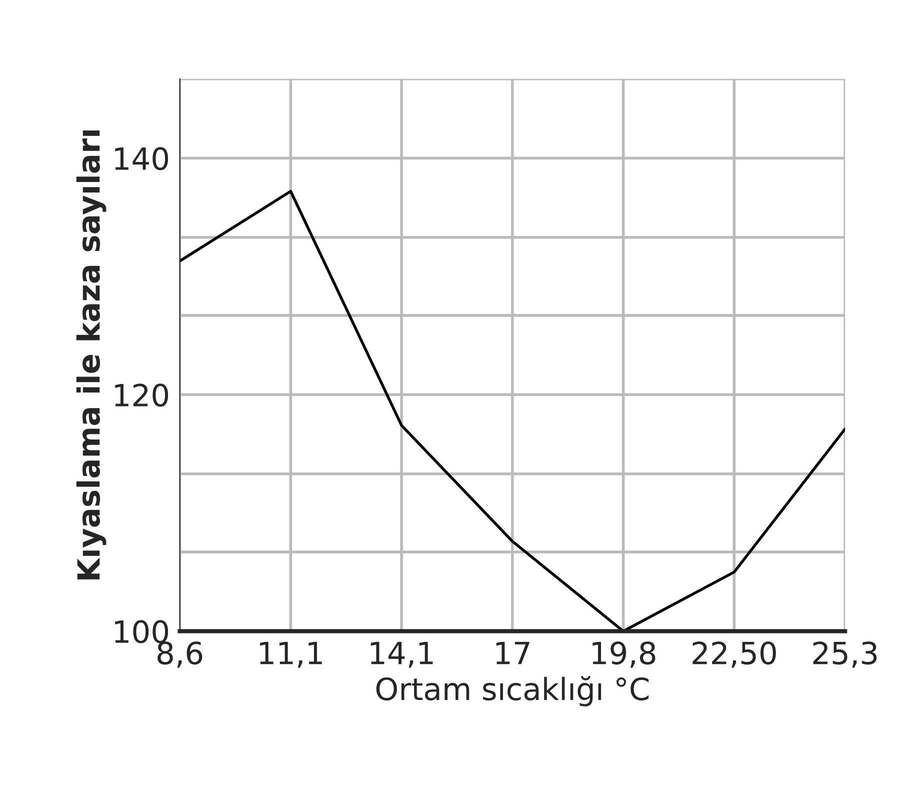 This screenshot has height=789, width=899. What do you see at coordinates (512, 691) in the screenshot?
I see `x-axis-title: Ortam sıcaklığı °C` at bounding box center [512, 691].